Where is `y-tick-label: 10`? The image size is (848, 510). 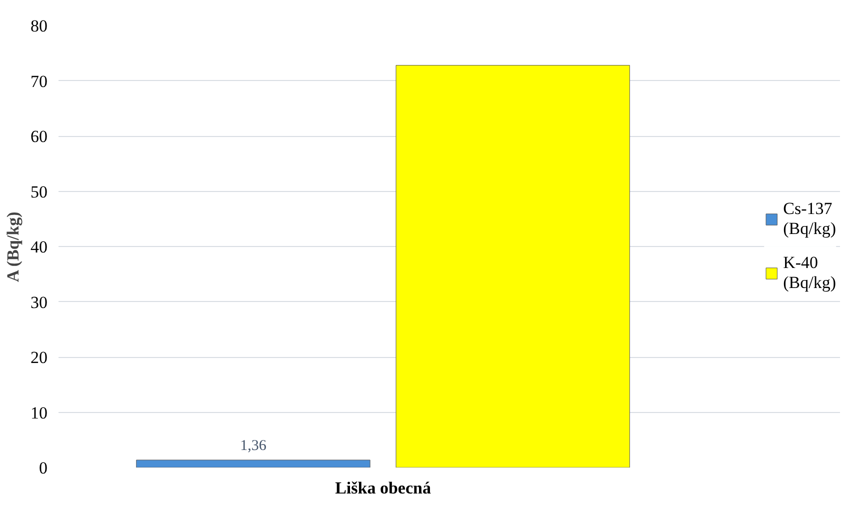
y-tick-label: 10 is located at coordinates (39, 412).